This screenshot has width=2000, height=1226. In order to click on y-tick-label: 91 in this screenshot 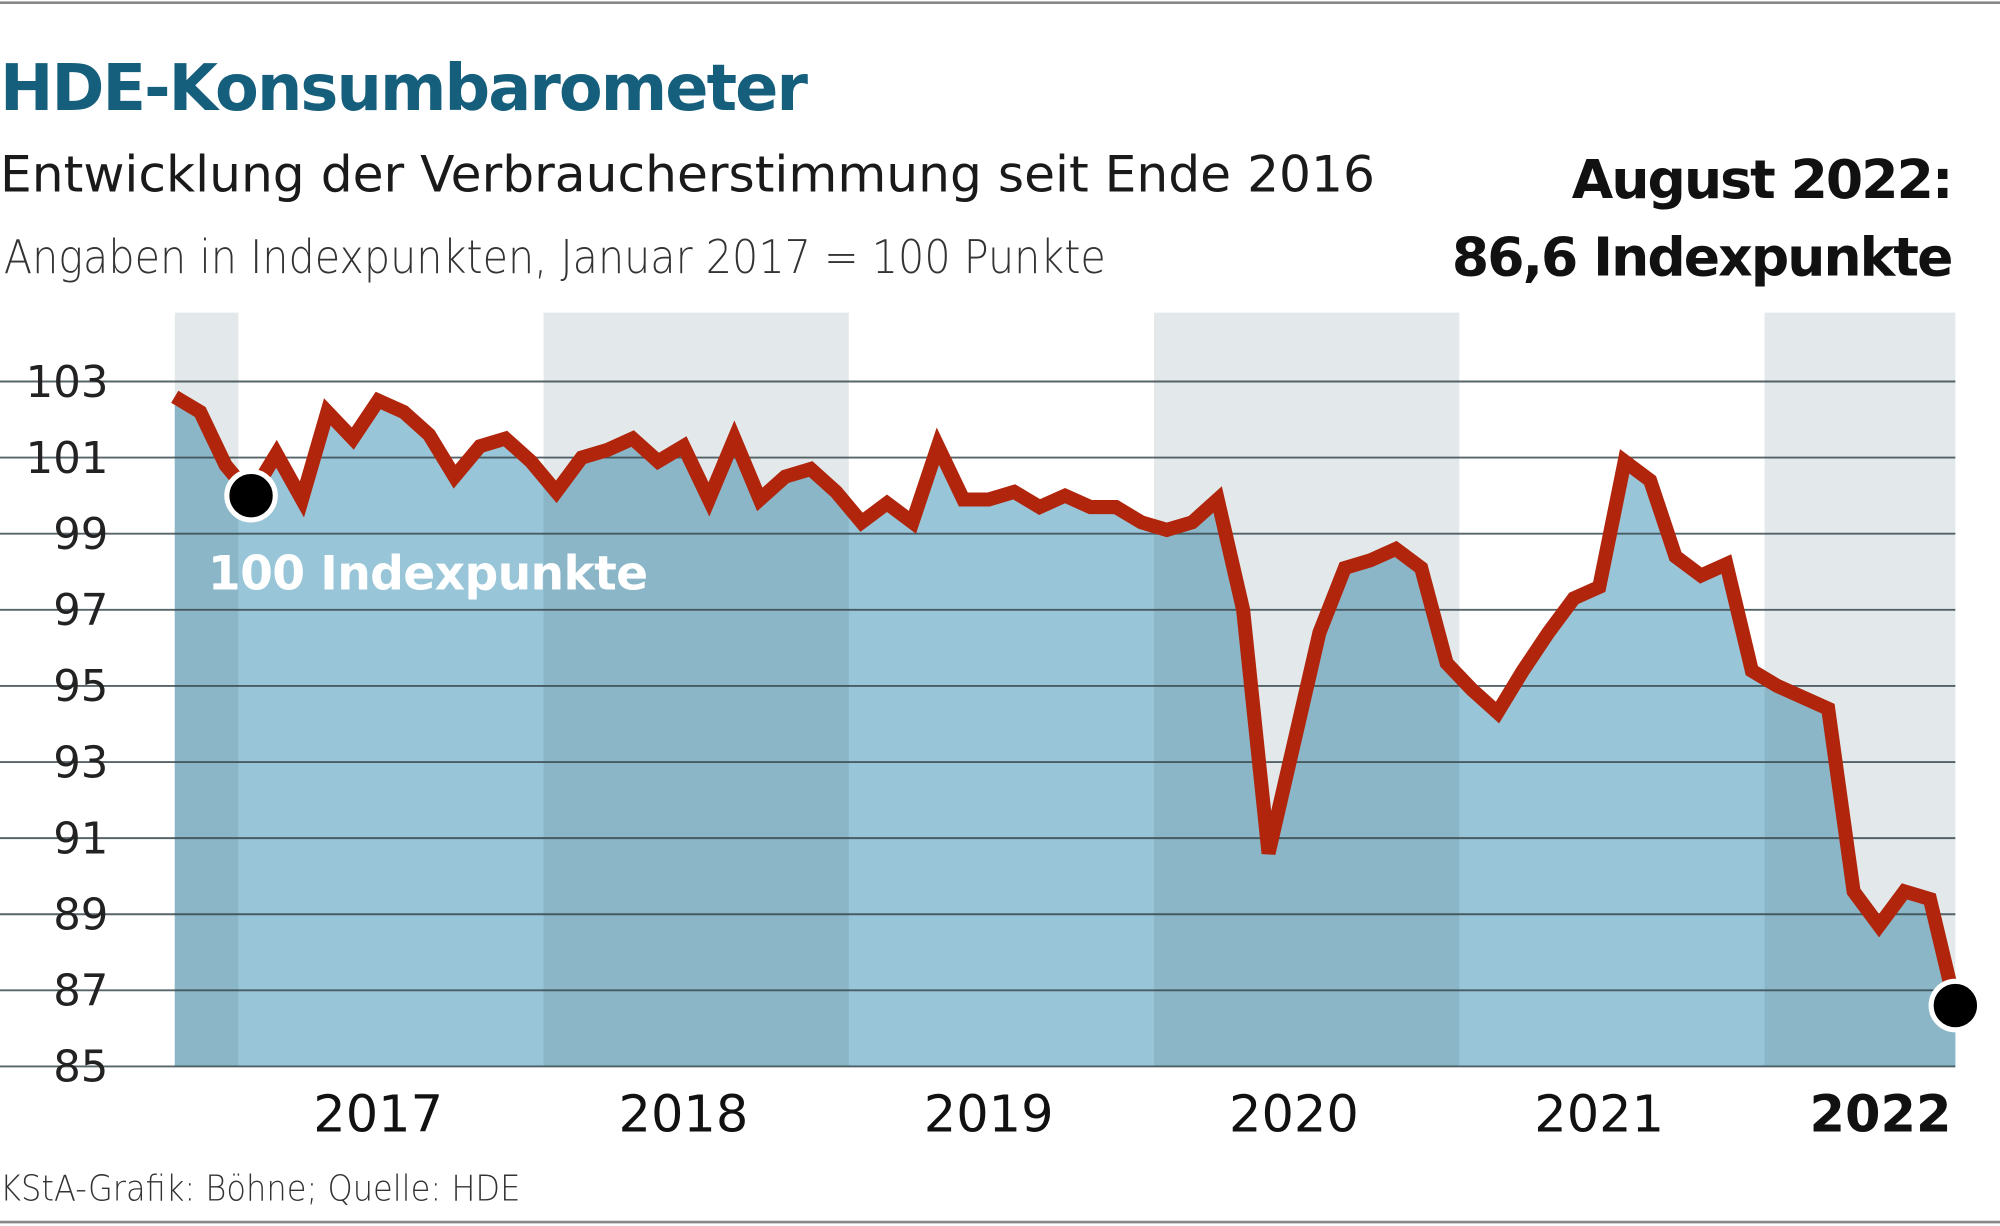, I will do `click(80, 839)`.